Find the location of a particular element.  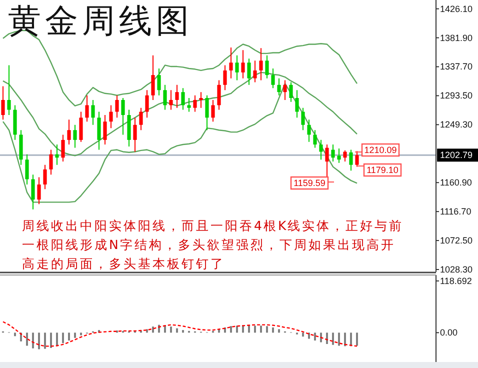

y-tick-label: 1426.10 is located at coordinates (456, 9).